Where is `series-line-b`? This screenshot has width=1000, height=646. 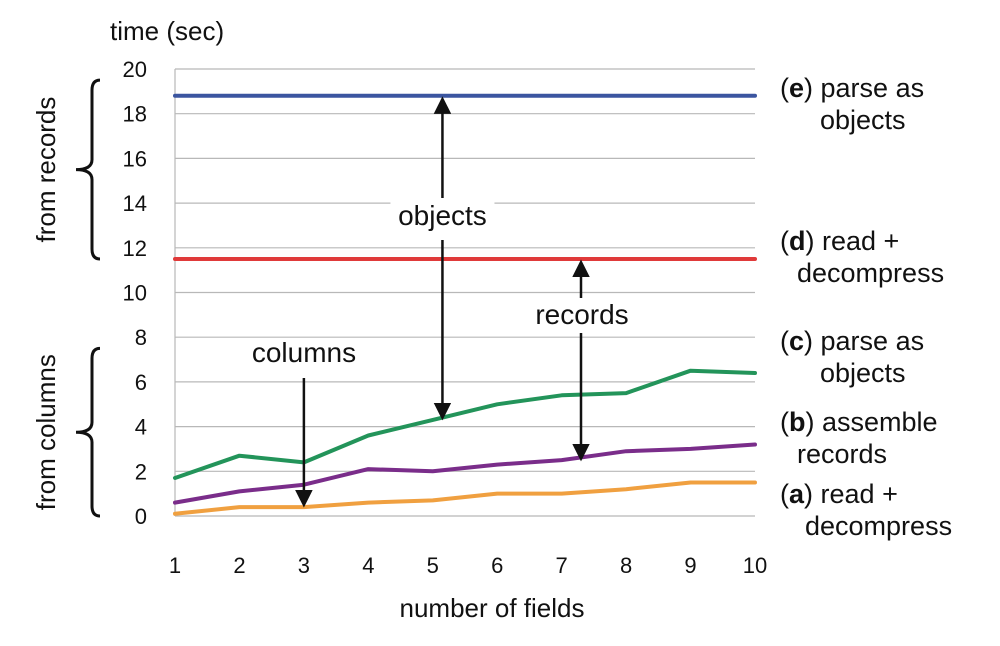
series-line-b is located at coordinates (465, 473).